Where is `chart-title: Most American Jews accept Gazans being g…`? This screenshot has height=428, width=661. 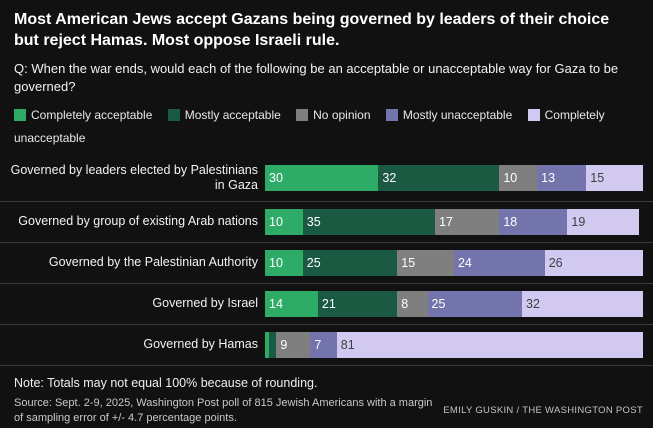 chart-title: Most American Jews accept Gazans being g… is located at coordinates (312, 30).